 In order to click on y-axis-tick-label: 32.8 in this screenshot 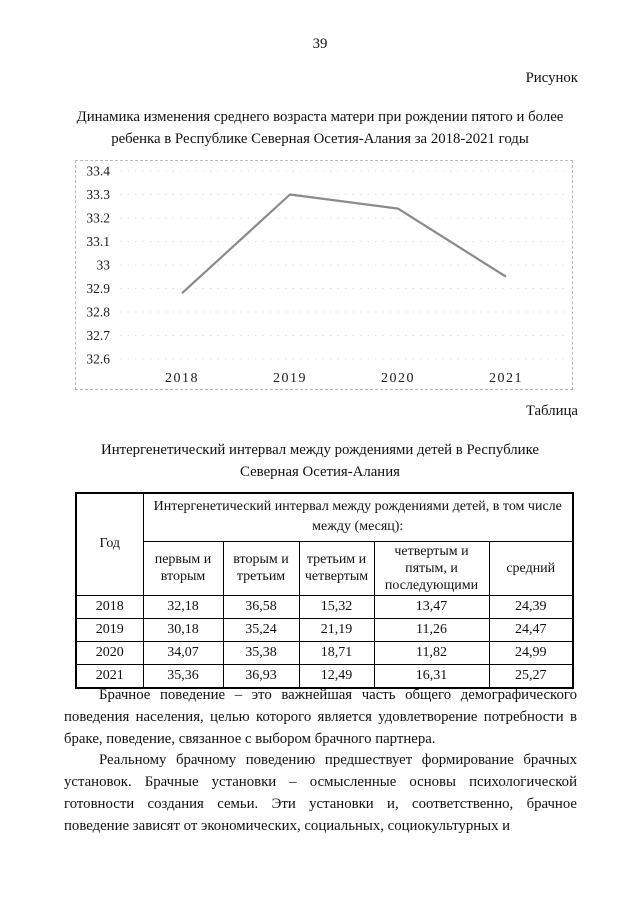, I will do `click(98, 312)`.